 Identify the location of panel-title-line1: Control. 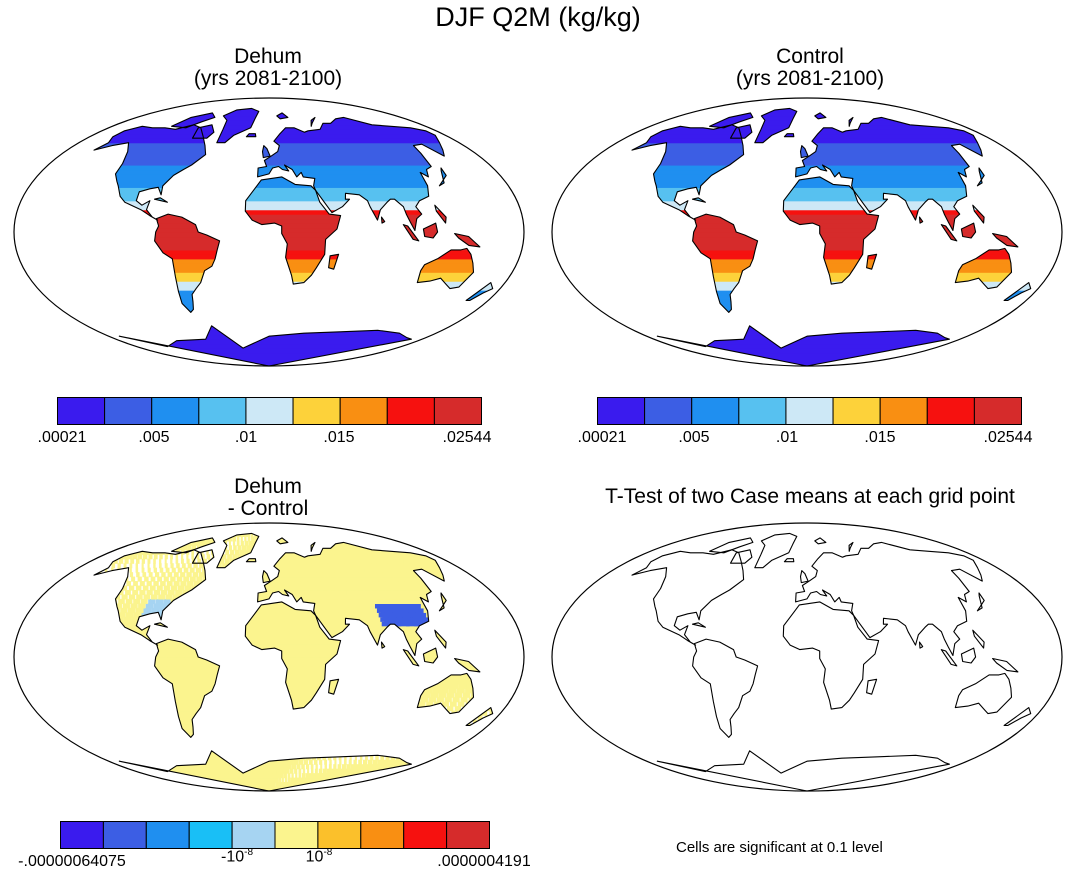
(810, 56).